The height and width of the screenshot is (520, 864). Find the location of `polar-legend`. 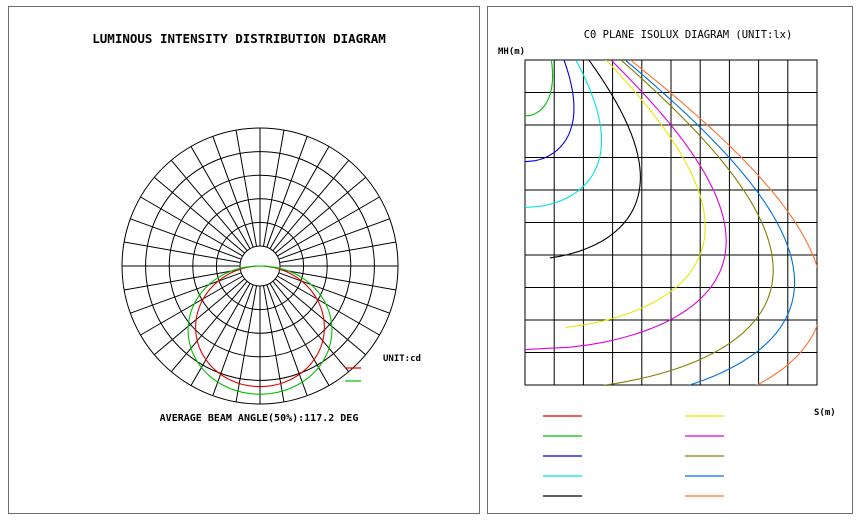

polar-legend is located at coordinates (353, 374).